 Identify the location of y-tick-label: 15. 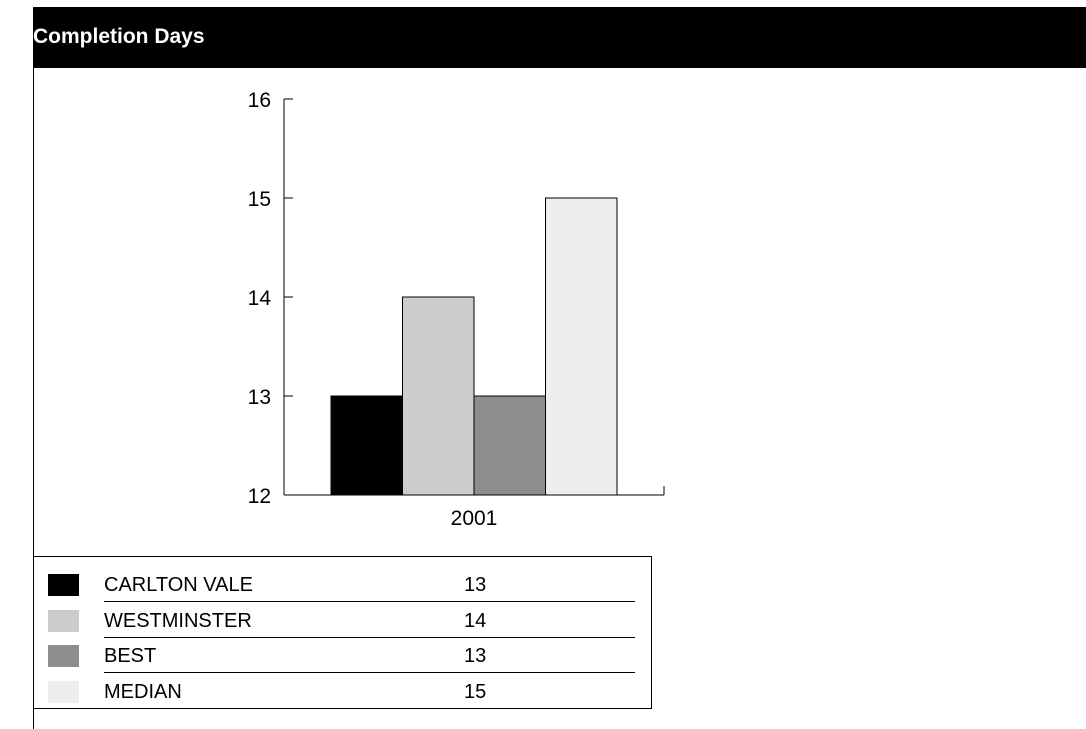
(259, 199).